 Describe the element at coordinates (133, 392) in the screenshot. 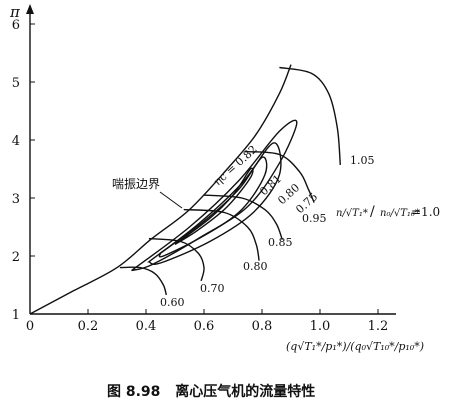

I see `caption-number: 图 8.98` at that location.